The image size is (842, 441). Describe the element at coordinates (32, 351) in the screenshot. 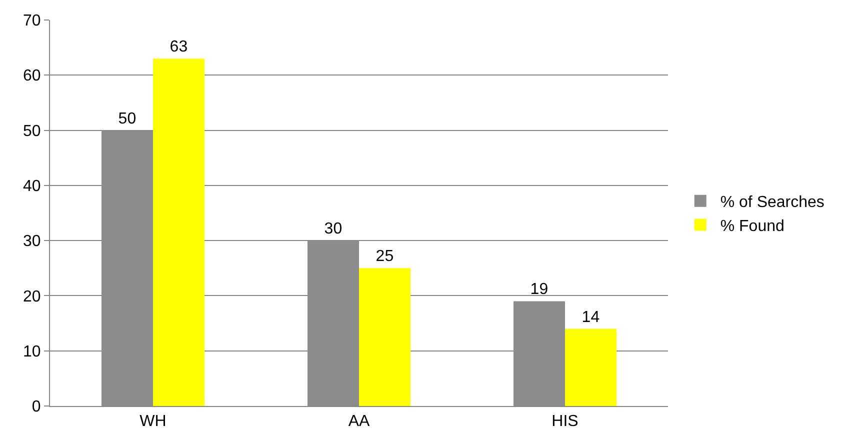

I see `y-tick-label: 10` at that location.